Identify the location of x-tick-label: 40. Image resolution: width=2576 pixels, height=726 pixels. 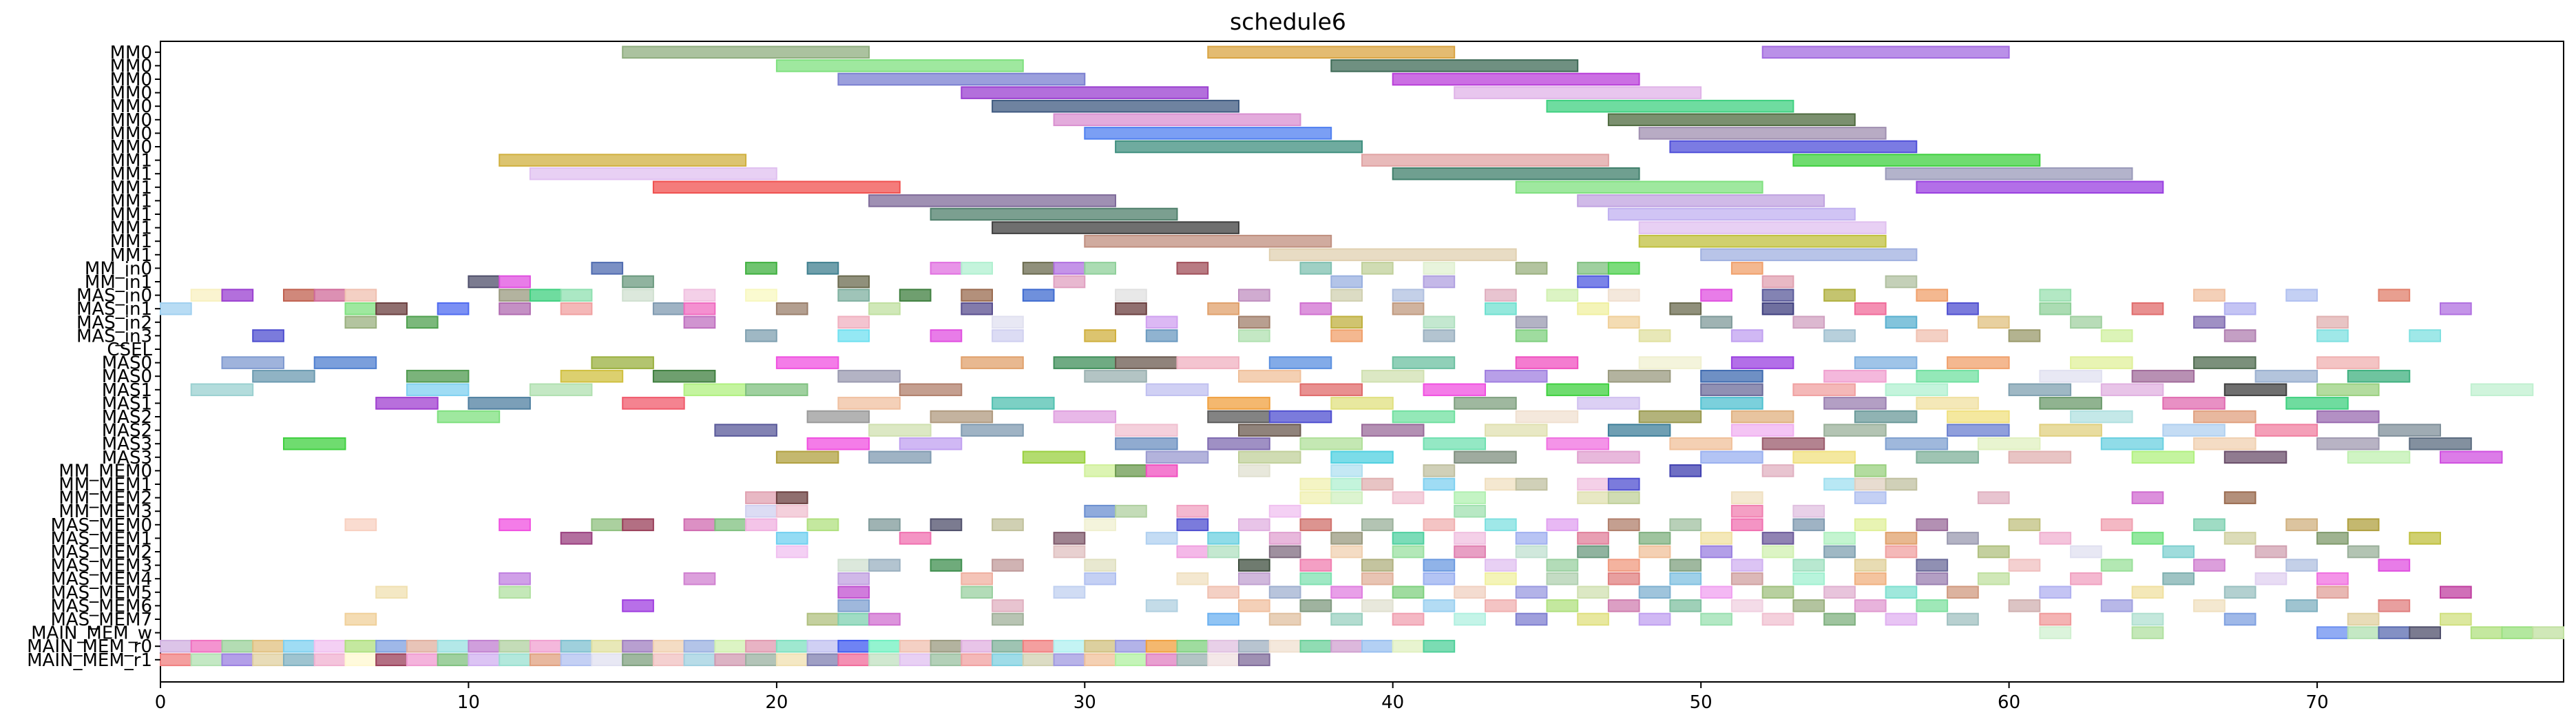
(1392, 702).